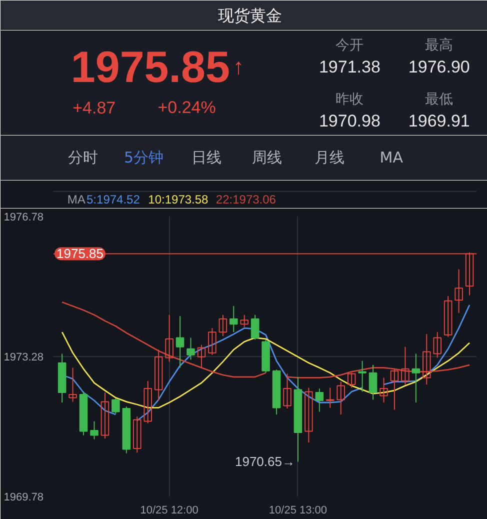 The image size is (487, 519). Describe the element at coordinates (439, 67) in the screenshot. I see `text: 1976.90` at that location.